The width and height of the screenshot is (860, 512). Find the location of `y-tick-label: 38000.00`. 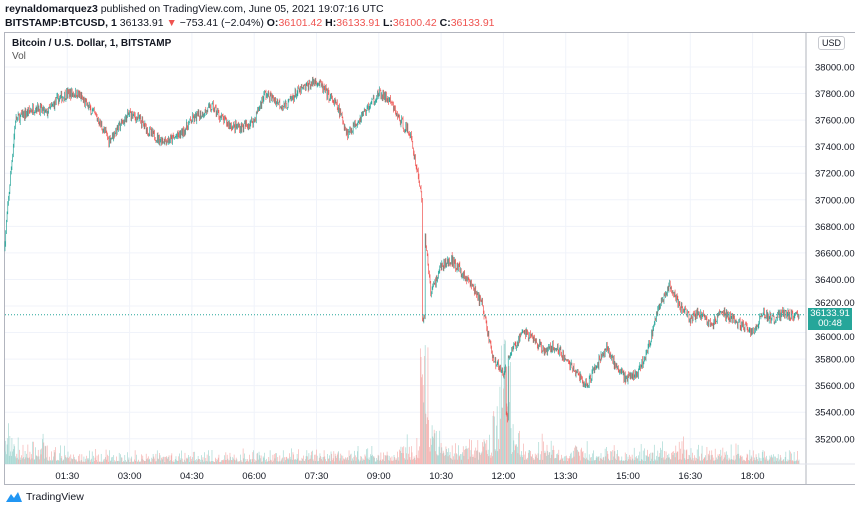

y-tick-label: 38000.00 is located at coordinates (835, 68).